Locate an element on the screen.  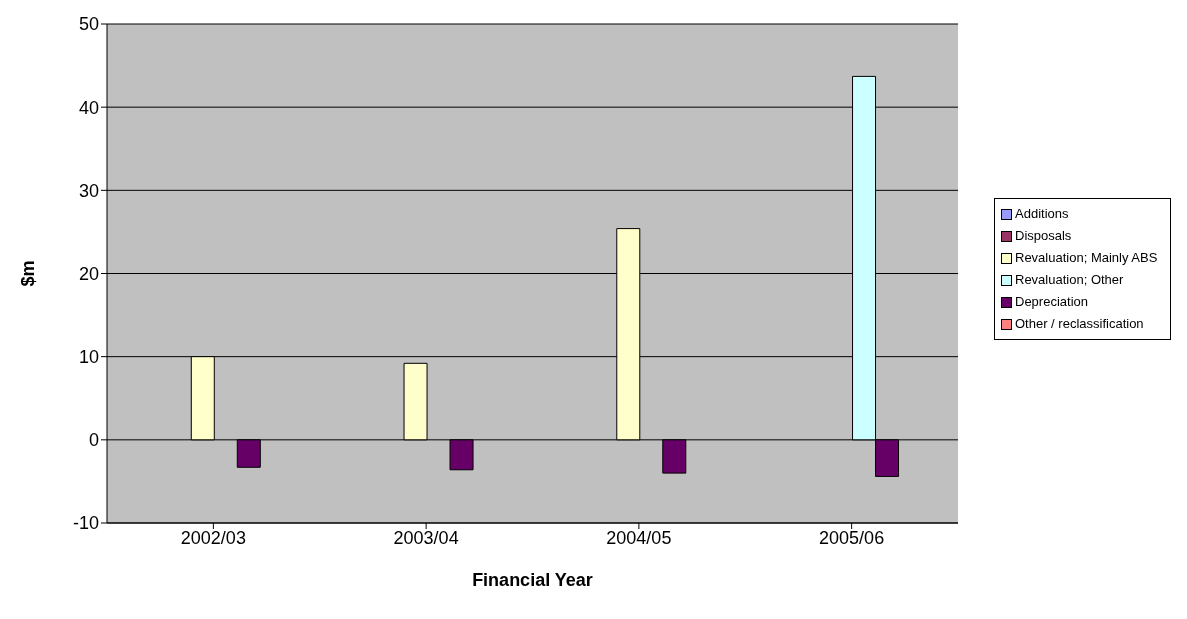
x-tick-label: 2002/03 is located at coordinates (213, 537).